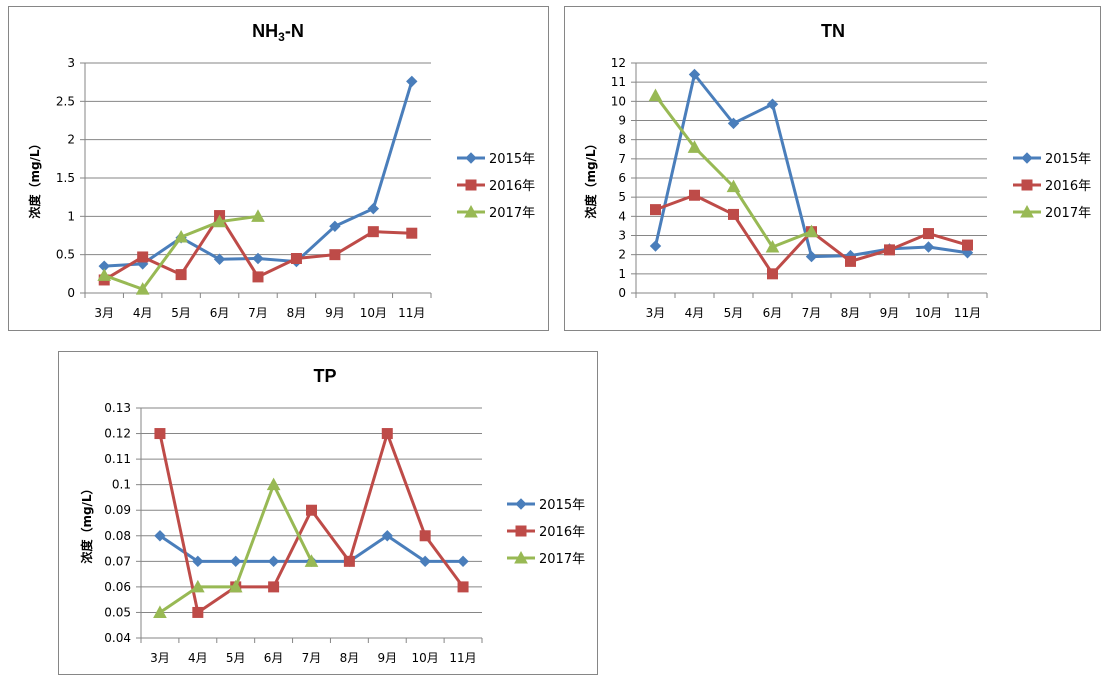 The height and width of the screenshot is (682, 1101). Describe the element at coordinates (278, 32) in the screenshot. I see `chart-title: NH3-N` at that location.